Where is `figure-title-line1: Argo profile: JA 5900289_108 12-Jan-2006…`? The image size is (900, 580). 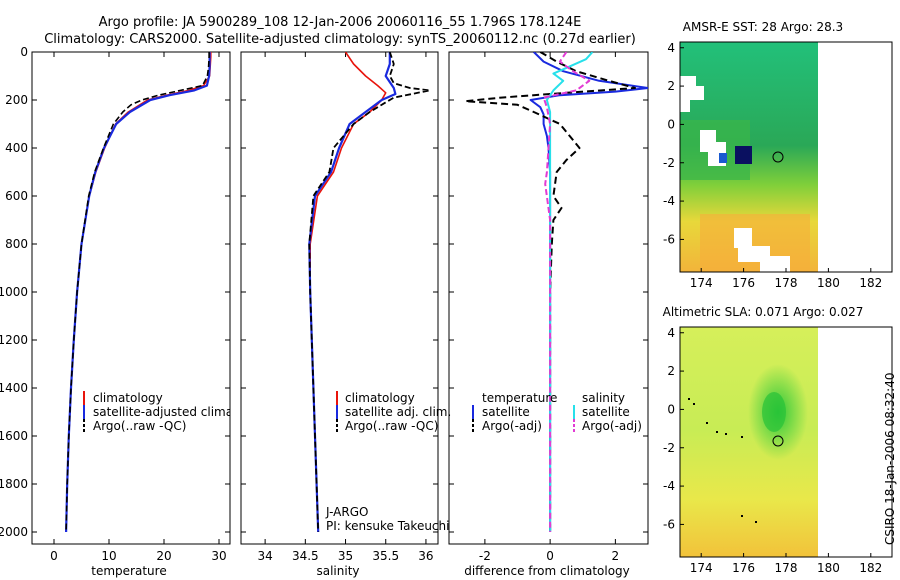
figure-title-line1: Argo profile: JA 5900289_108 12-Jan-2006… is located at coordinates (340, 22).